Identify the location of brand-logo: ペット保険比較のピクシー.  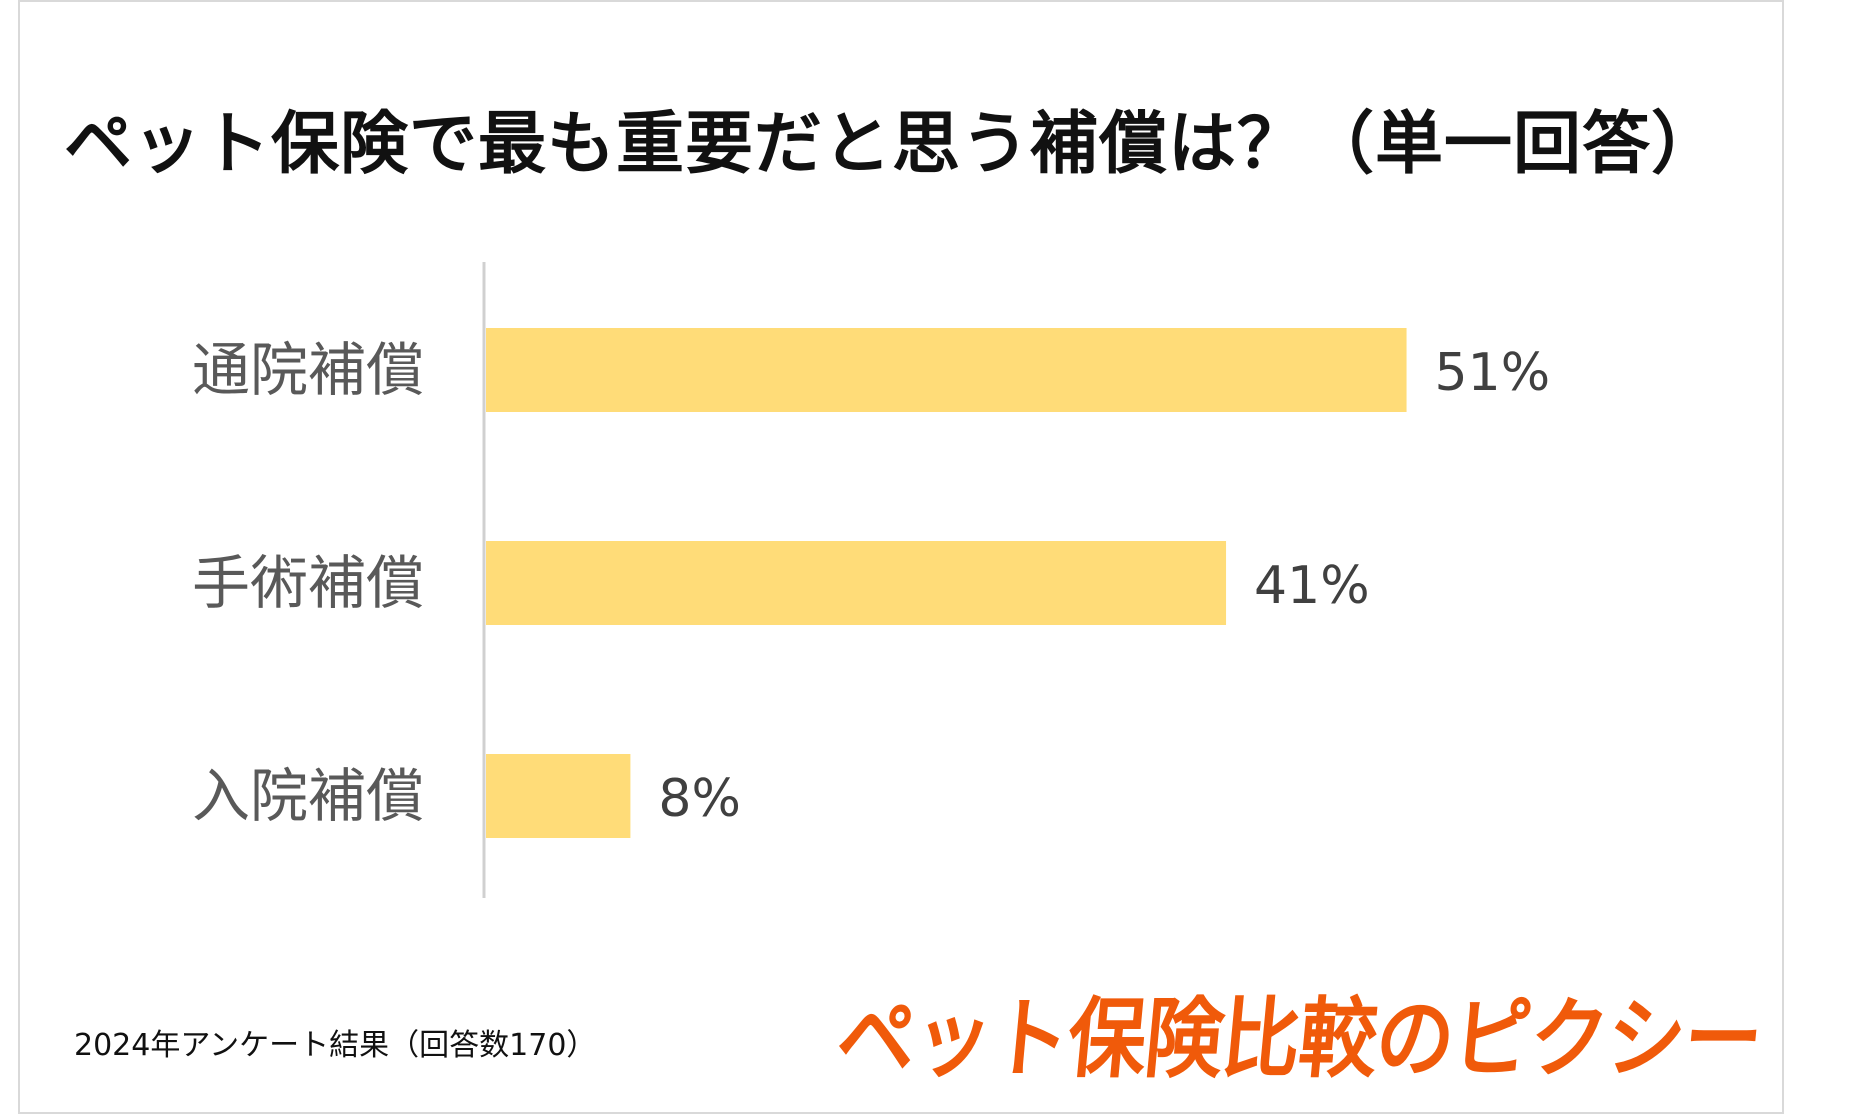
(1299, 1040).